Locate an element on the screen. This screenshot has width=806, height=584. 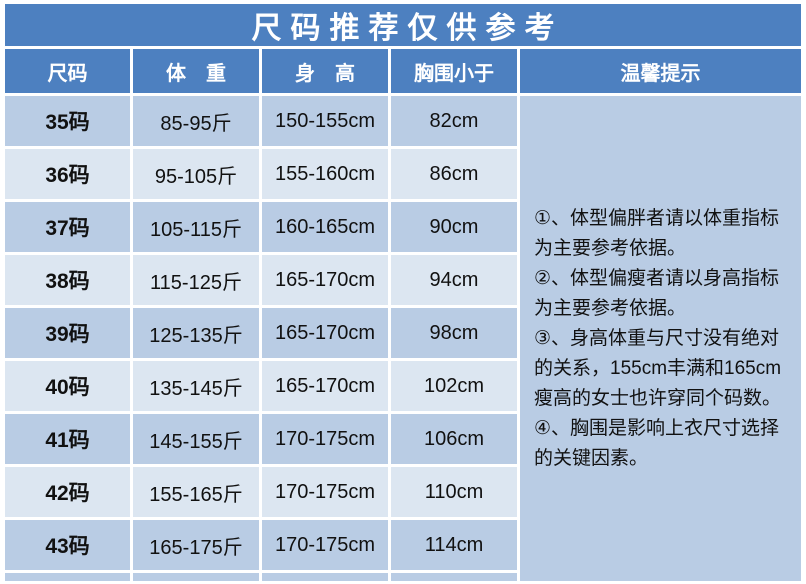
cell-size-41: 41码 is located at coordinates (67, 439).